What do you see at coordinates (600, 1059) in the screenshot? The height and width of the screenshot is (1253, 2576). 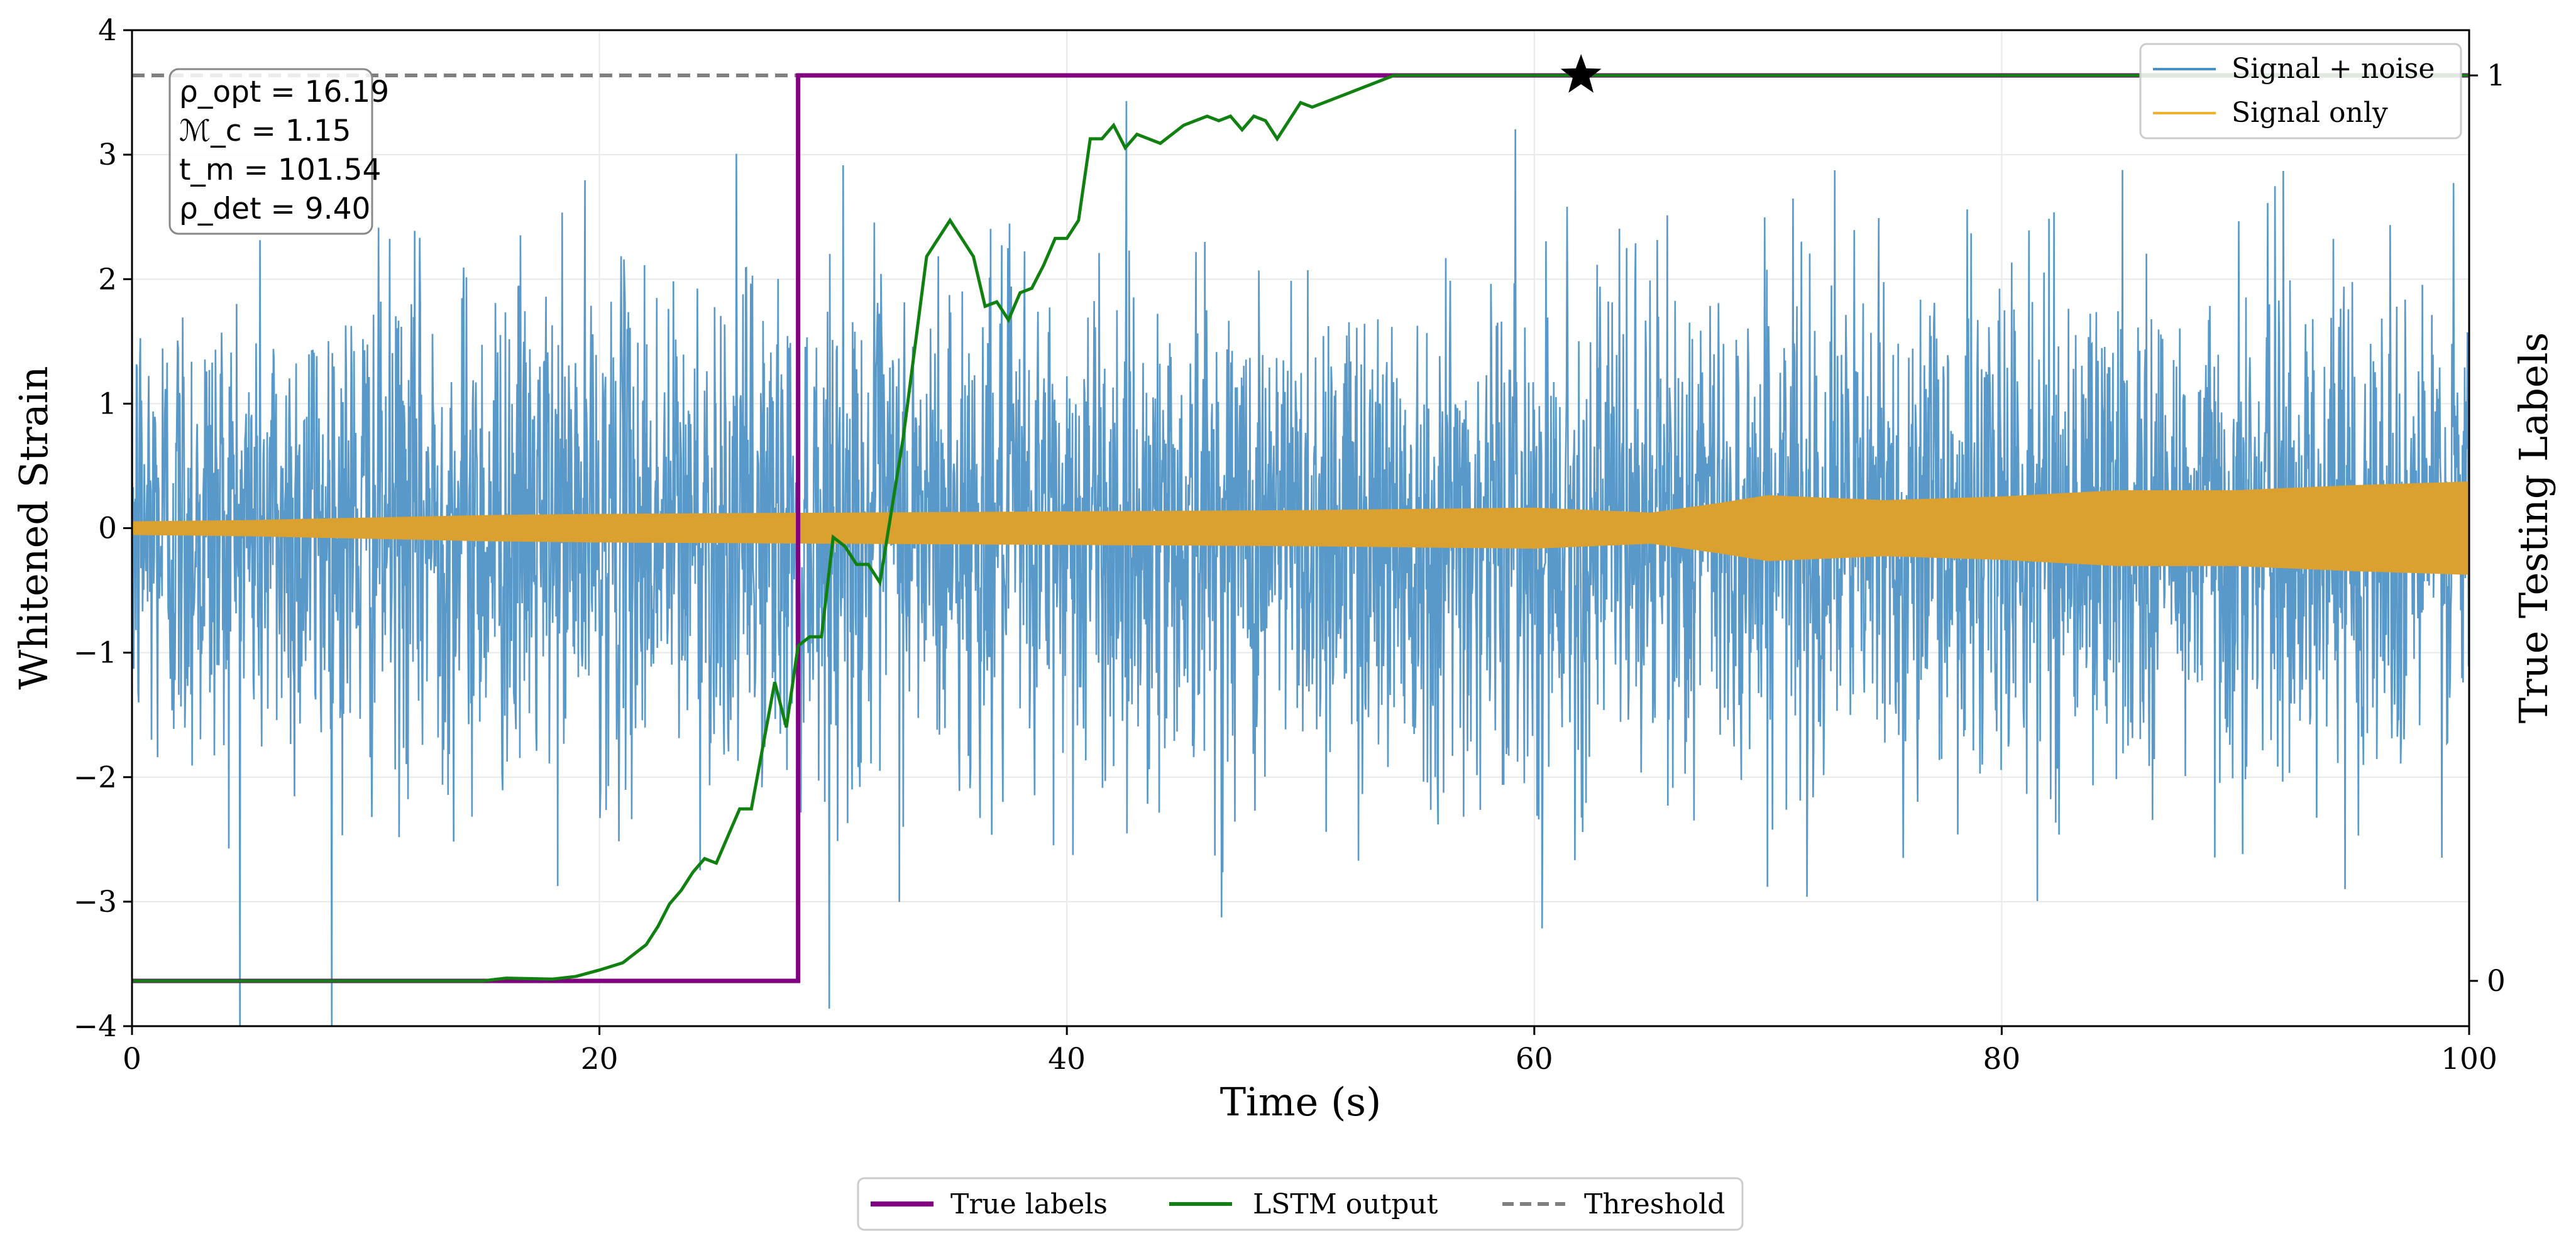 I see `x-tick-label: 20` at bounding box center [600, 1059].